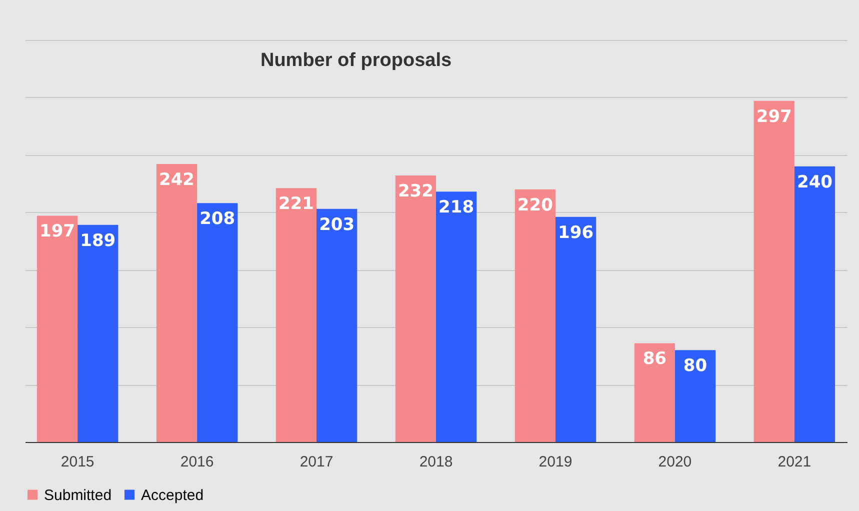  What do you see at coordinates (436, 462) in the screenshot?
I see `x-tick-label: 2018` at bounding box center [436, 462].